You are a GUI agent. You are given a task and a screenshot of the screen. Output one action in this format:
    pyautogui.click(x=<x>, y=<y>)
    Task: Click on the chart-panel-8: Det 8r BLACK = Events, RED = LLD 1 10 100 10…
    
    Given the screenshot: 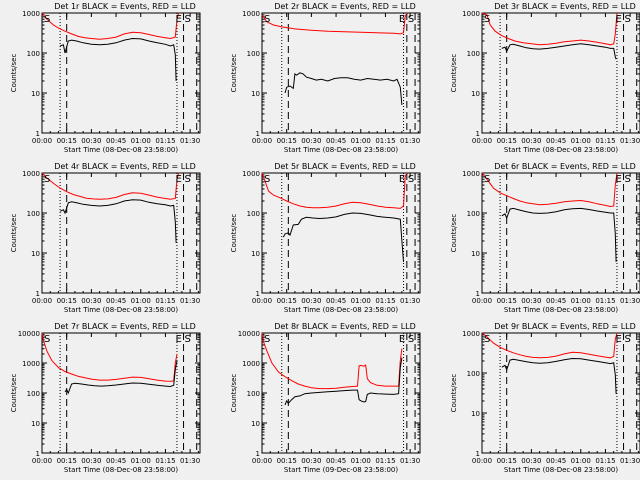 What is the action you would take?
    pyautogui.click(x=325, y=398)
    